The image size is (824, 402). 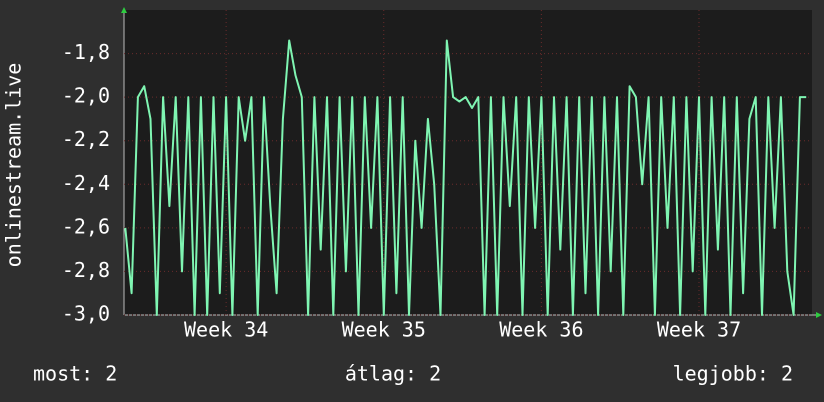 I want to click on y-axis-arrow, so click(x=124, y=10).